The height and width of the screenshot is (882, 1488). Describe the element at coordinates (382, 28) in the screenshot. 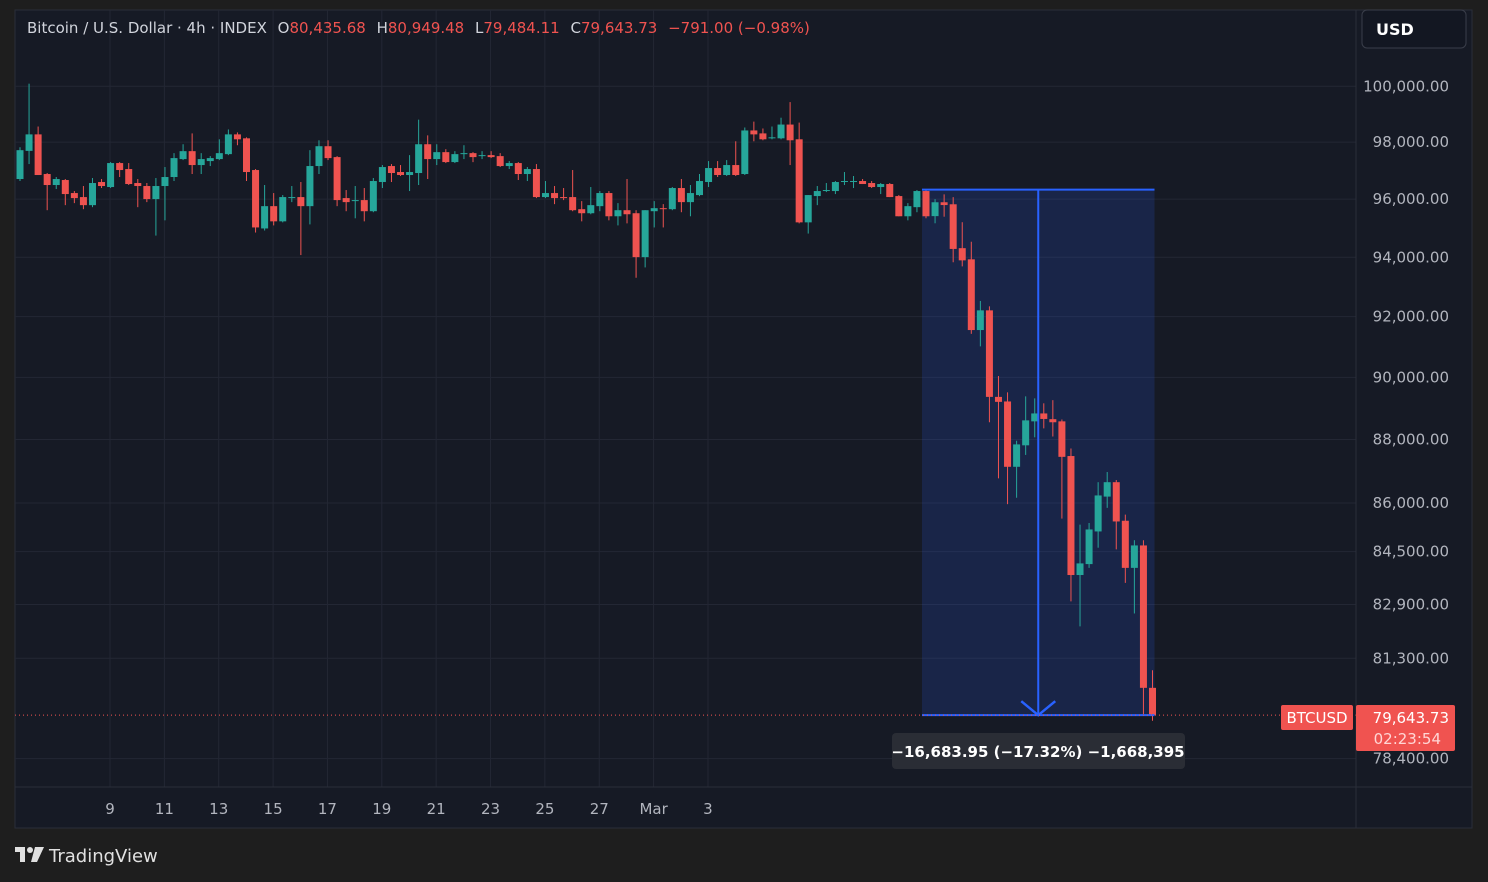

I see `high-label: H` at that location.